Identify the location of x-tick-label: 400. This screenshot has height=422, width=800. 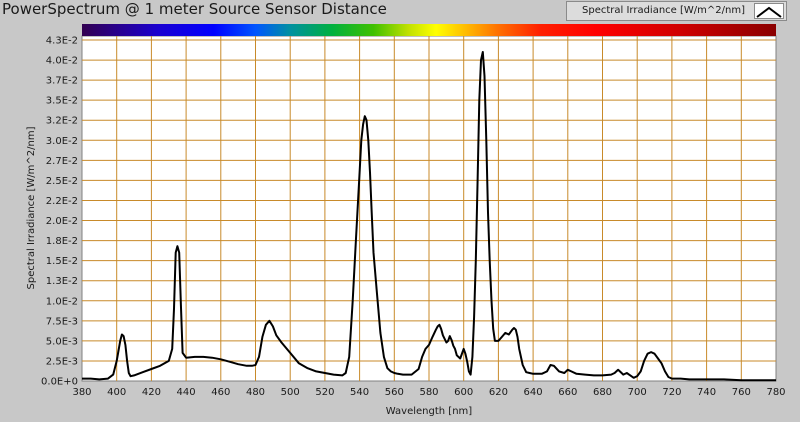
(116, 392).